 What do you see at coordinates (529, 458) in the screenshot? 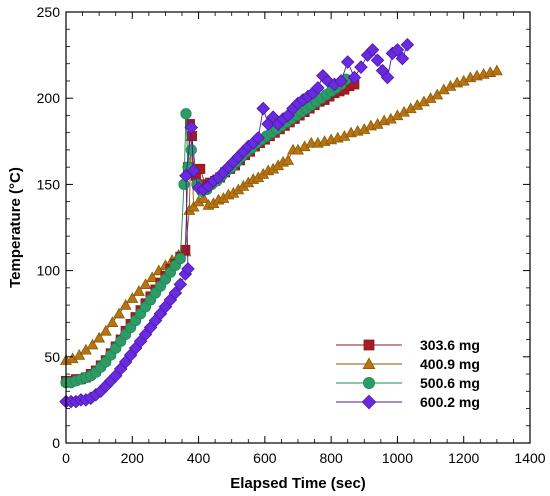
I see `x-tick-label: 1400` at bounding box center [529, 458].